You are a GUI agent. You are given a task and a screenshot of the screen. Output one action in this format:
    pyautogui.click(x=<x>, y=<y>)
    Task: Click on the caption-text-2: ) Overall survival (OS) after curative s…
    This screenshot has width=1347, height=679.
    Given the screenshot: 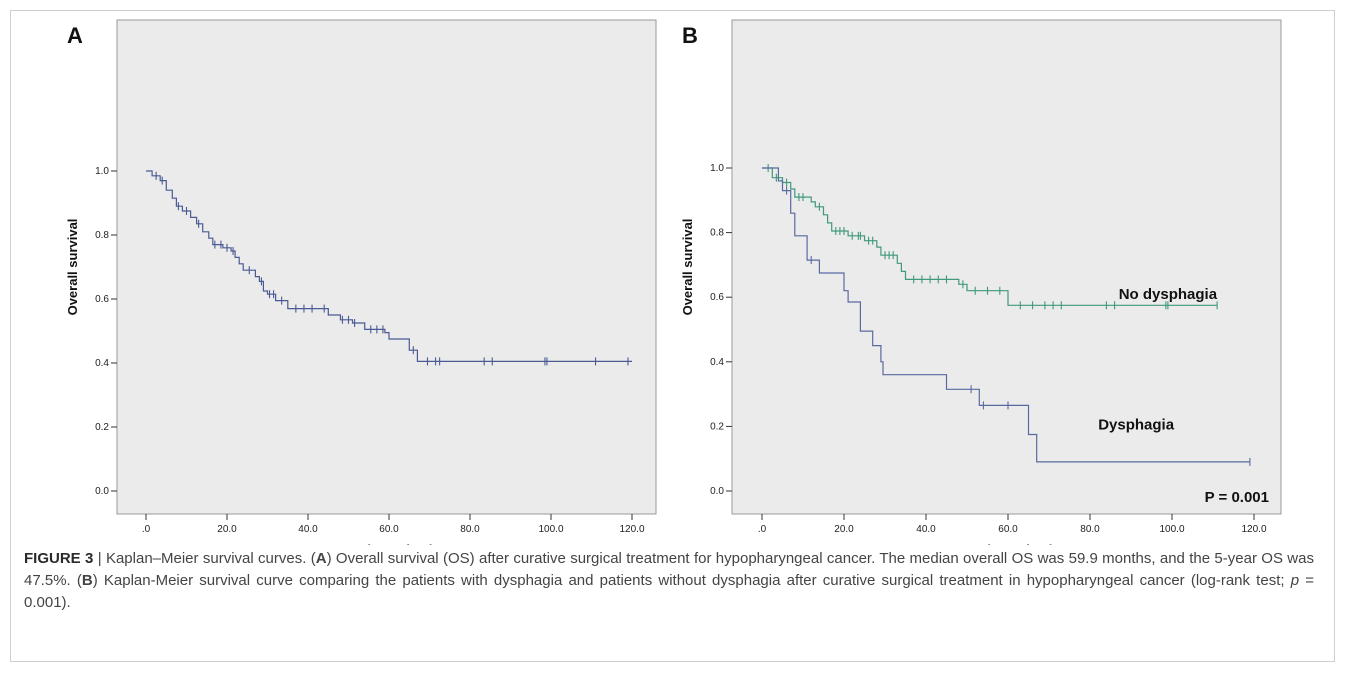 What is the action you would take?
    pyautogui.click(x=669, y=569)
    